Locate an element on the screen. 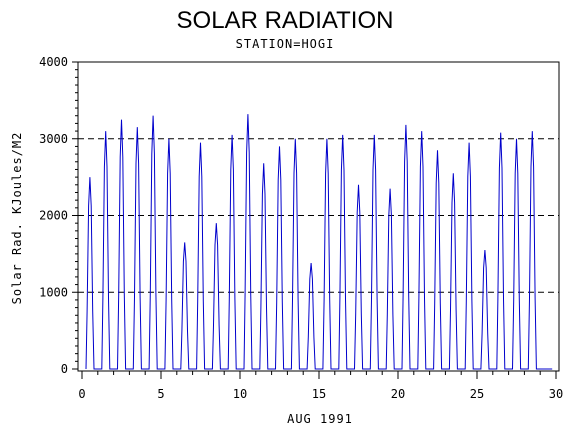  y-tick-label-1000: 1000 is located at coordinates (53, 292).